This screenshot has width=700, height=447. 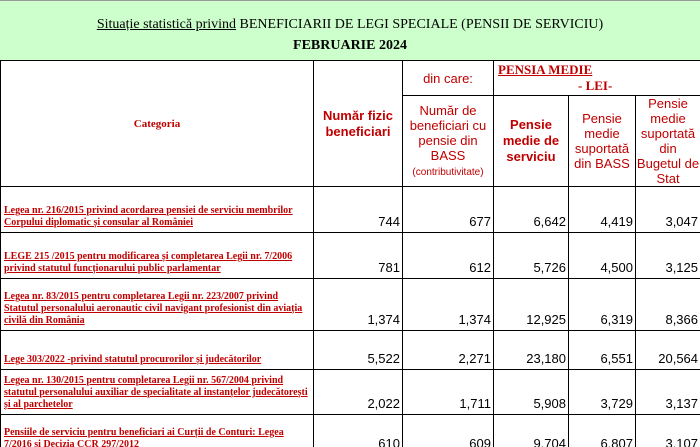 What do you see at coordinates (358, 392) in the screenshot?
I see `cell-numar-fizic: 2,022` at bounding box center [358, 392].